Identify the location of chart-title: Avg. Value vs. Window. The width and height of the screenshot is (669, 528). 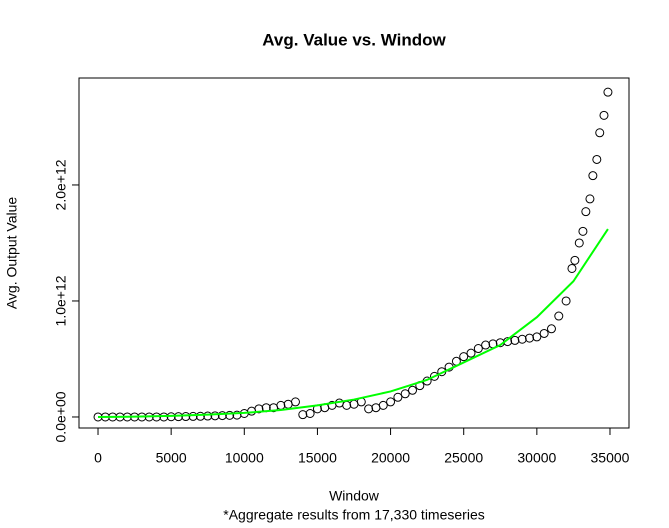
(354, 39).